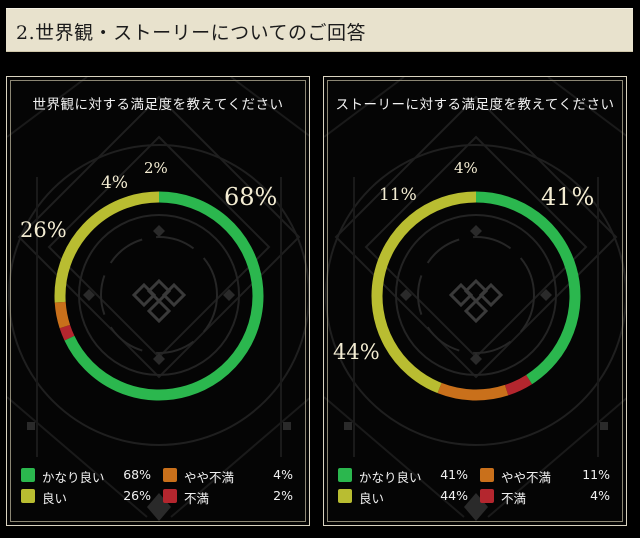 The width and height of the screenshot is (640, 538). I want to click on section-header: 2.世界観・ストーリーについてのご回答, so click(319, 30).